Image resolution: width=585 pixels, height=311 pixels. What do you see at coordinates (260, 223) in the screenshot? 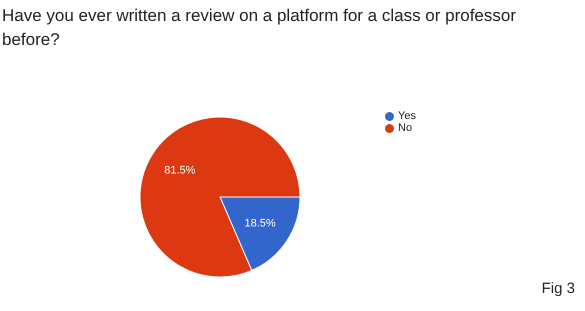
I see `data-label: 18.5%` at bounding box center [260, 223].